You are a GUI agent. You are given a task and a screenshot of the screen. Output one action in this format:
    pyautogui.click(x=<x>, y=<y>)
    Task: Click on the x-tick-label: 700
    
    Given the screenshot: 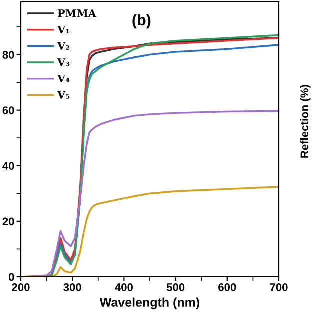 What is the action you would take?
    pyautogui.click(x=279, y=288)
    